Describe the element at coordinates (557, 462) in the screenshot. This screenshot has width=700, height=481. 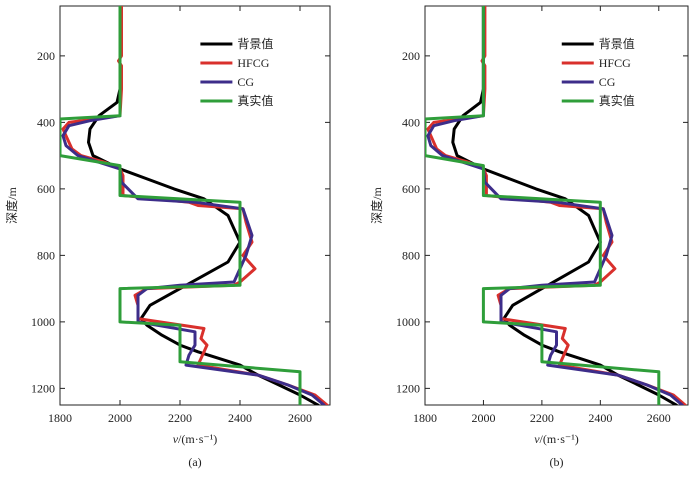
I see `panel-caption: (b)` at that location.